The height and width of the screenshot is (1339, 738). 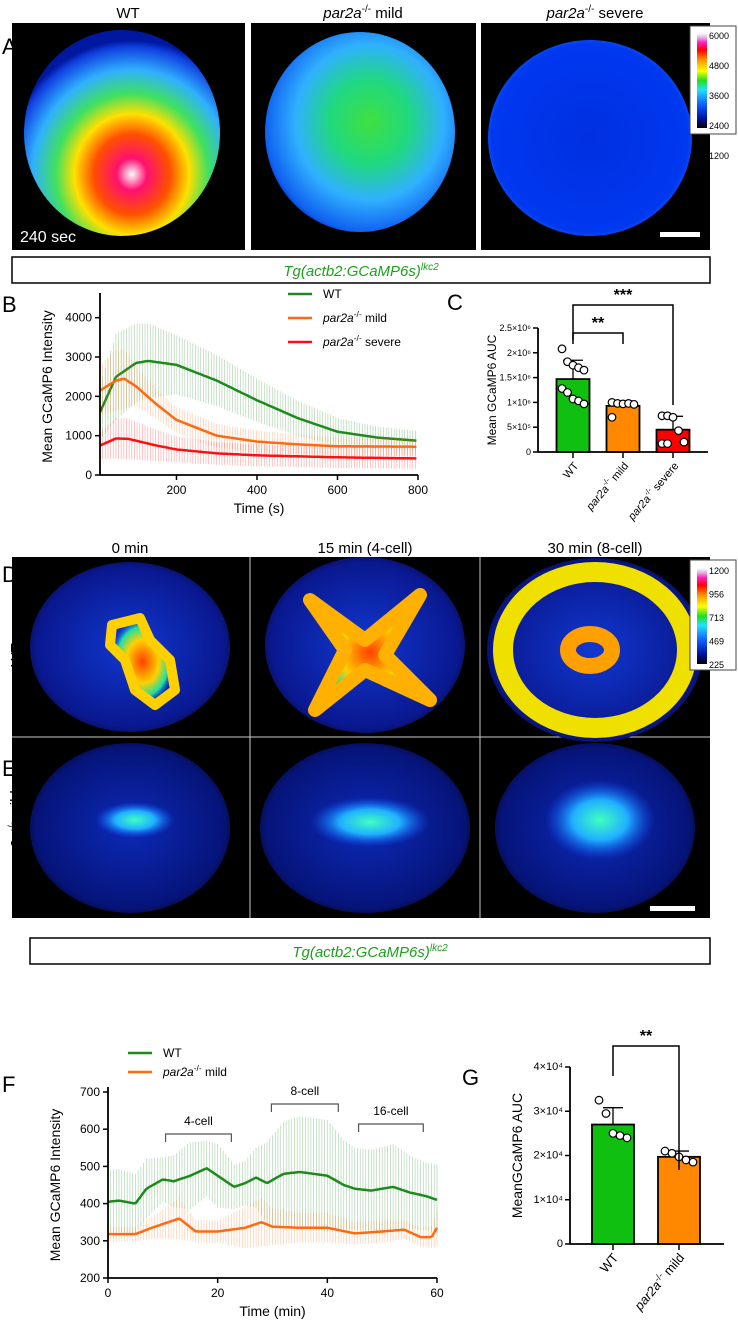 I want to click on colorbar-tick: 225, so click(x=716, y=665).